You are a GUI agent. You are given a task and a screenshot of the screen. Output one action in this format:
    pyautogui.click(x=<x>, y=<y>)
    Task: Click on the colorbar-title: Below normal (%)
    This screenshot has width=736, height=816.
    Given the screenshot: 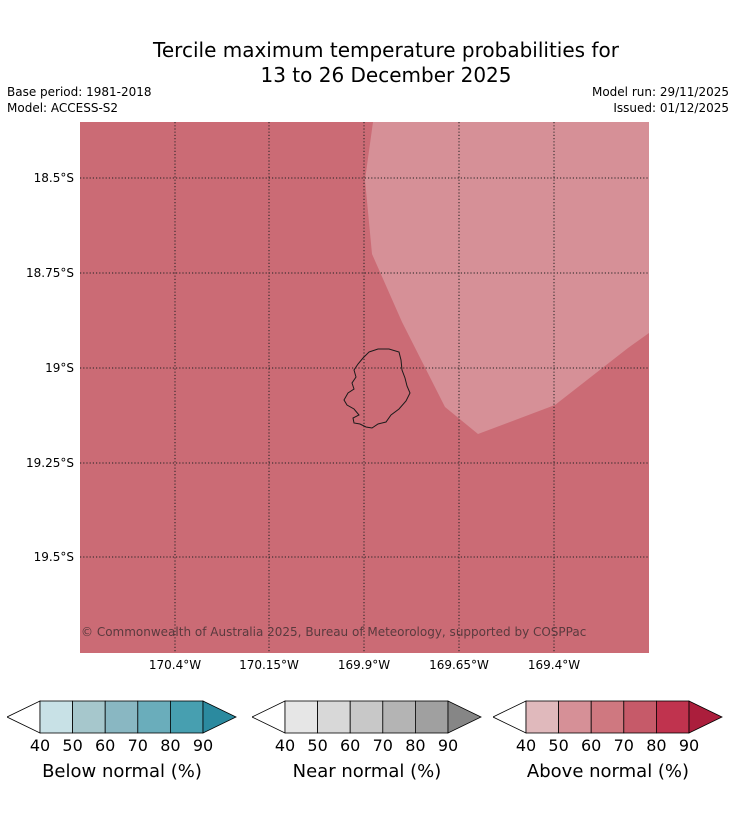 What is the action you would take?
    pyautogui.click(x=122, y=771)
    